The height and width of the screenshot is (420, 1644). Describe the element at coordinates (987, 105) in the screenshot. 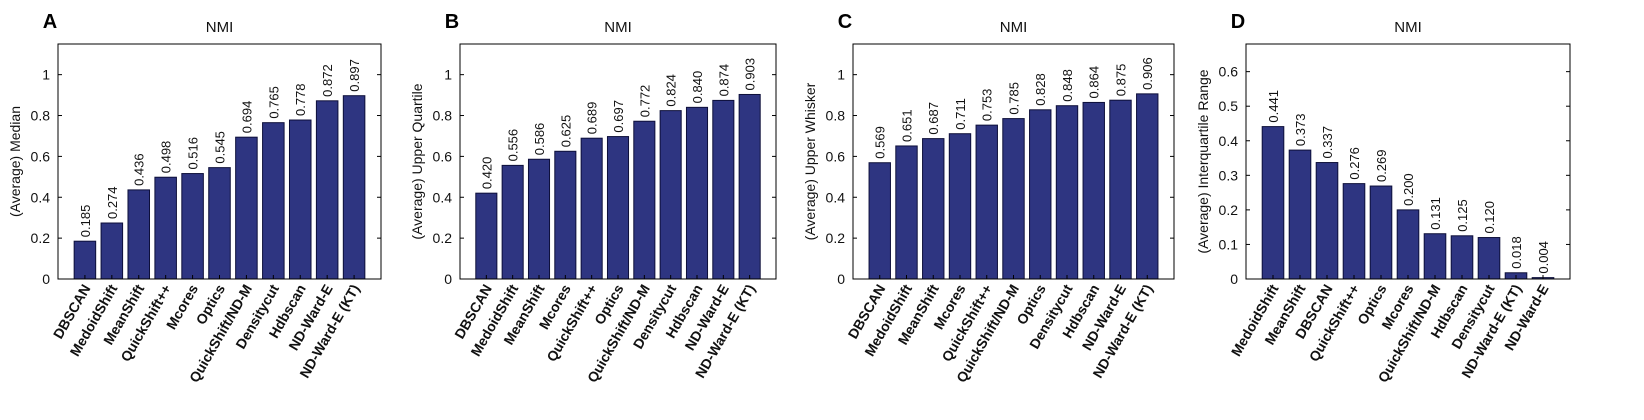

I see `data-label: 0.753` at that location.